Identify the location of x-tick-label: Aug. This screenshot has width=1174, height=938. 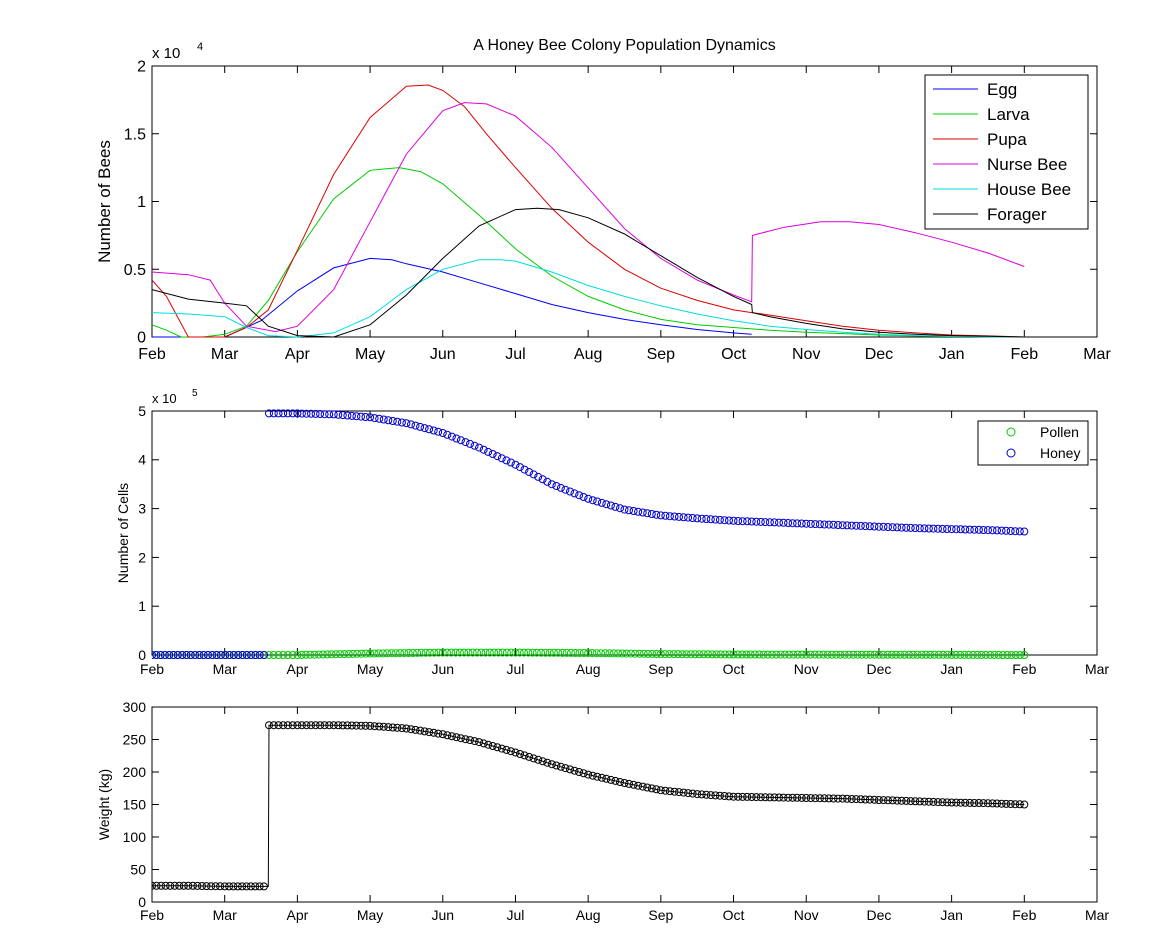
(588, 354).